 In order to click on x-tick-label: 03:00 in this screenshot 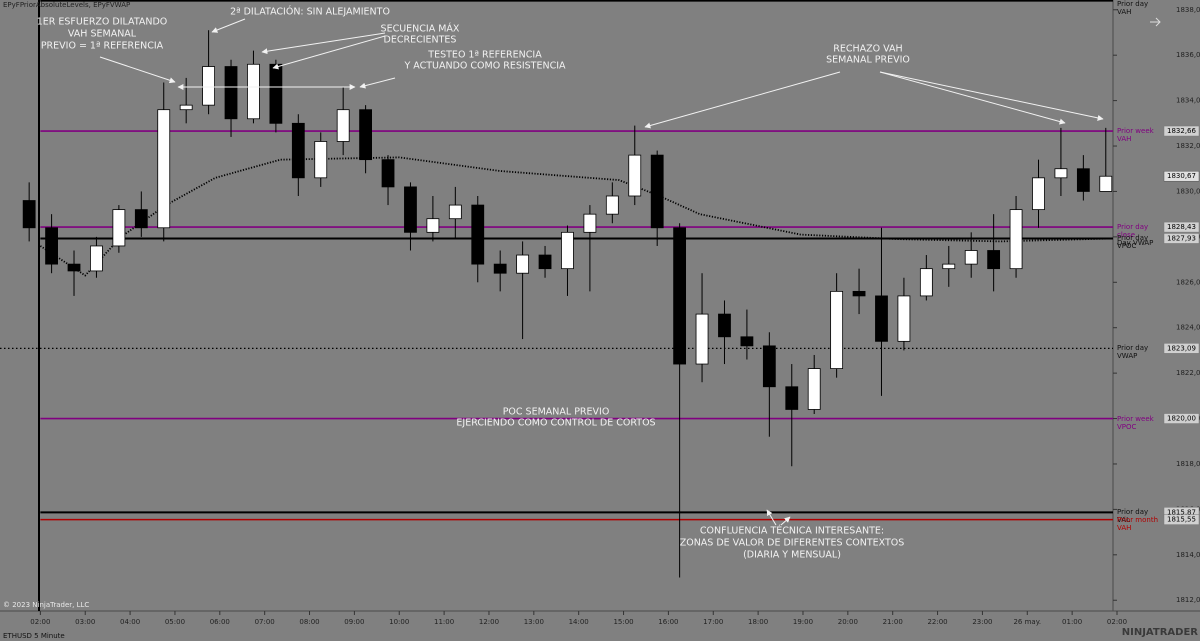, I will do `click(85, 622)`.